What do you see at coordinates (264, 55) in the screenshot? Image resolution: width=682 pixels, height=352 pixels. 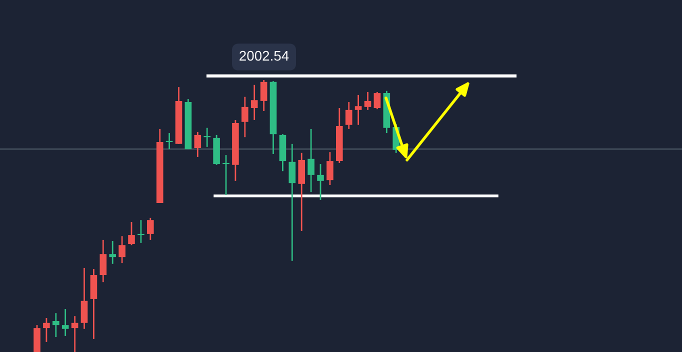 I see `text: 2002.54` at bounding box center [264, 55].